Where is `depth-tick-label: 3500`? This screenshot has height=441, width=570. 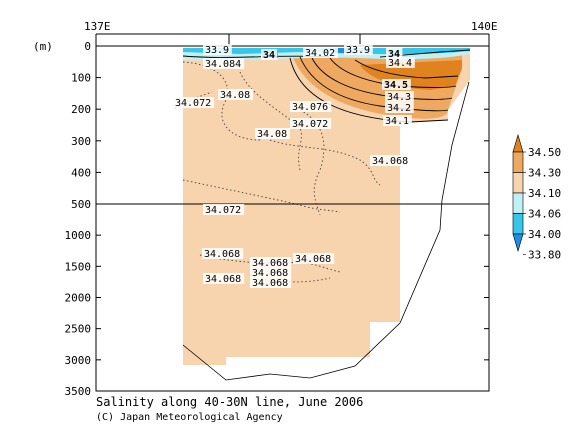 depth-tick-label: 3500 is located at coordinates (78, 391).